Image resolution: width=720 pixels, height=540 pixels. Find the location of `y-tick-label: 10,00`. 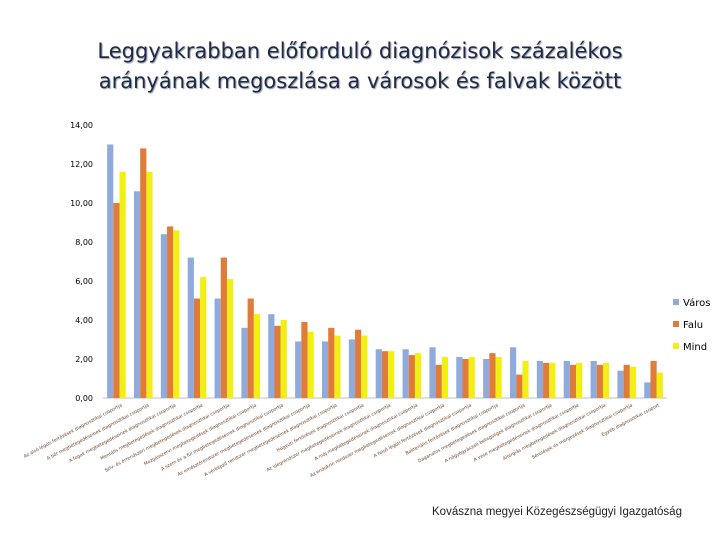

y-tick-label: 10,00 is located at coordinates (81, 203).